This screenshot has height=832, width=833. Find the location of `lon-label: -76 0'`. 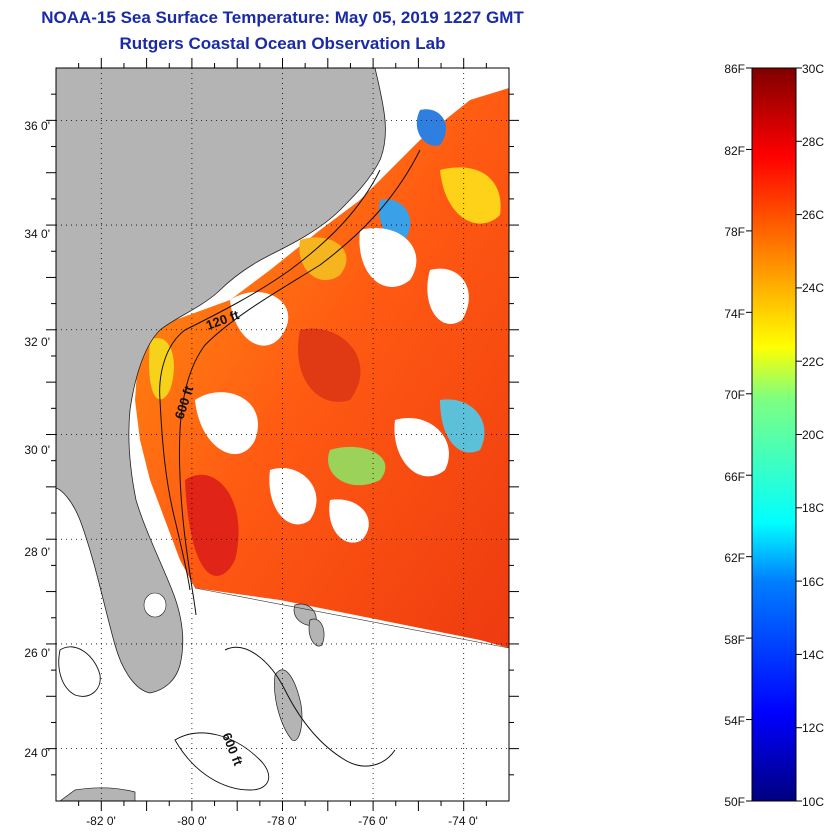

lon-label: -76 0' is located at coordinates (373, 821).